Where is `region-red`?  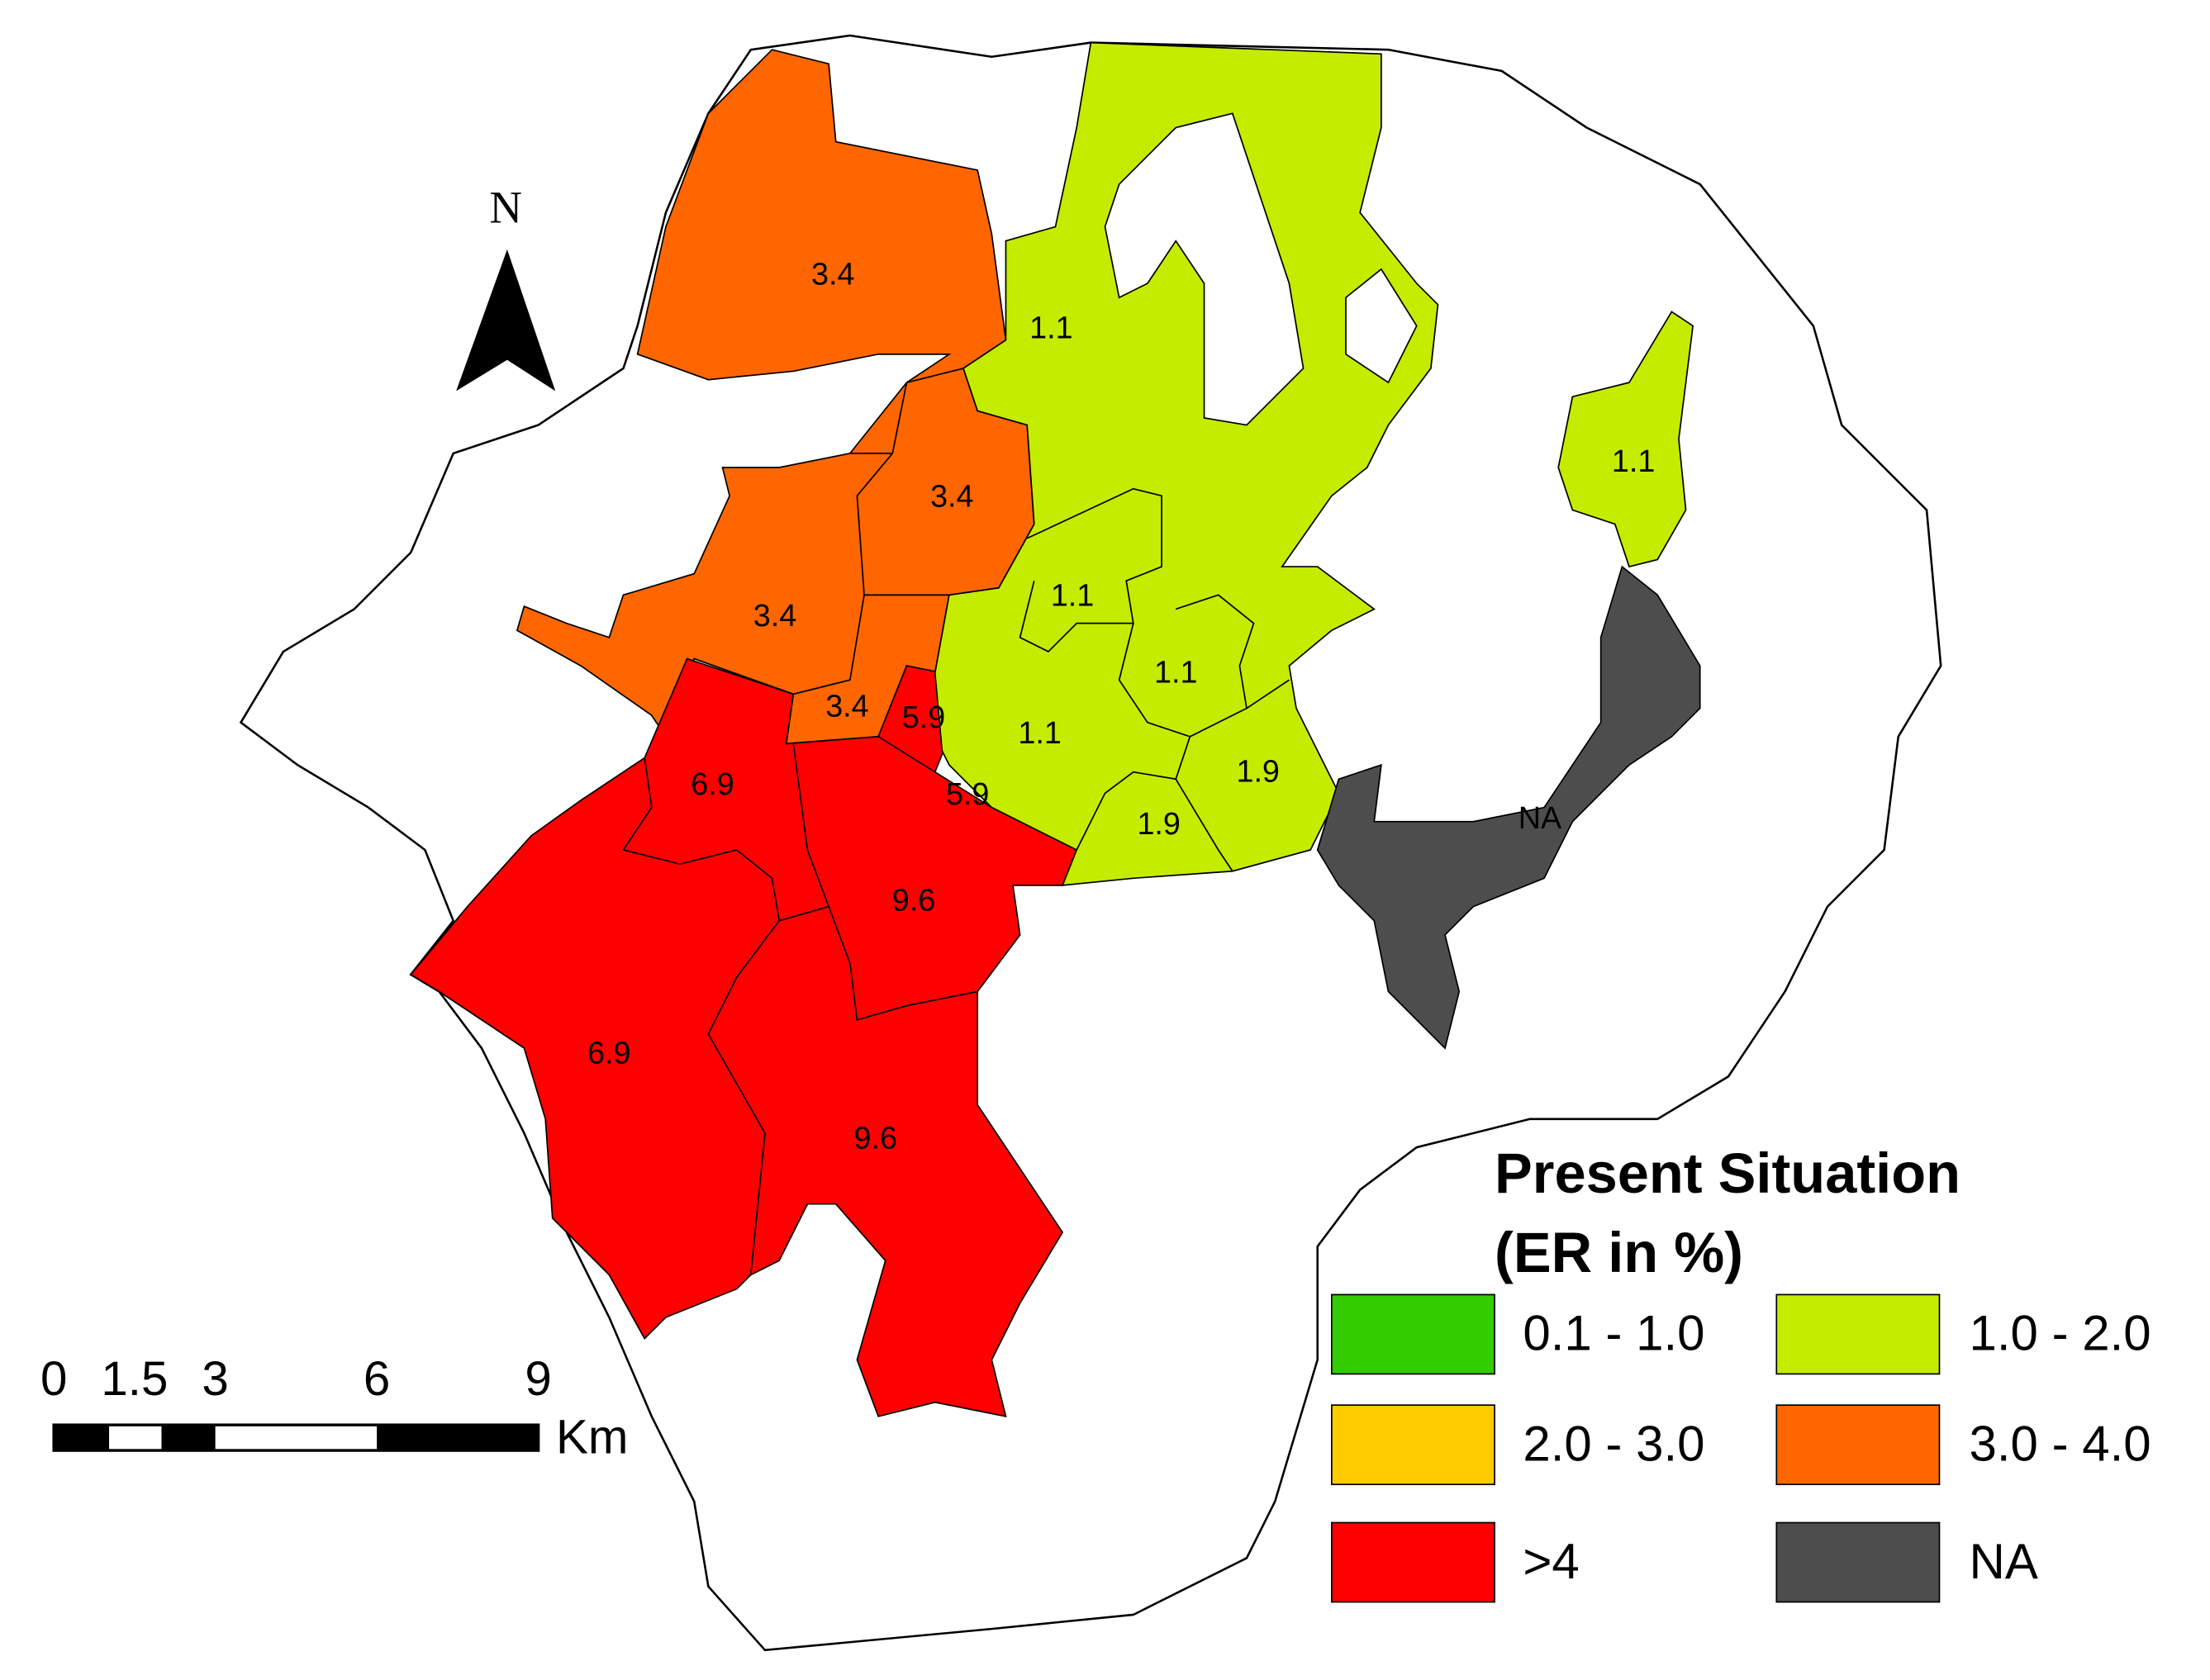 region-red is located at coordinates (743, 1037).